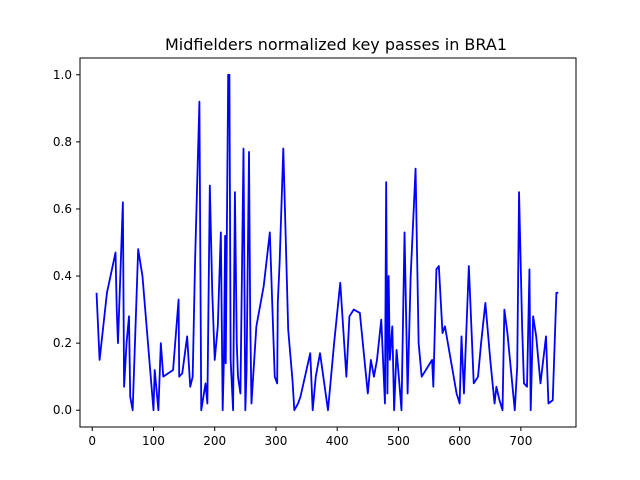  What do you see at coordinates (520, 441) in the screenshot?
I see `x-tick-label: 700` at bounding box center [520, 441].